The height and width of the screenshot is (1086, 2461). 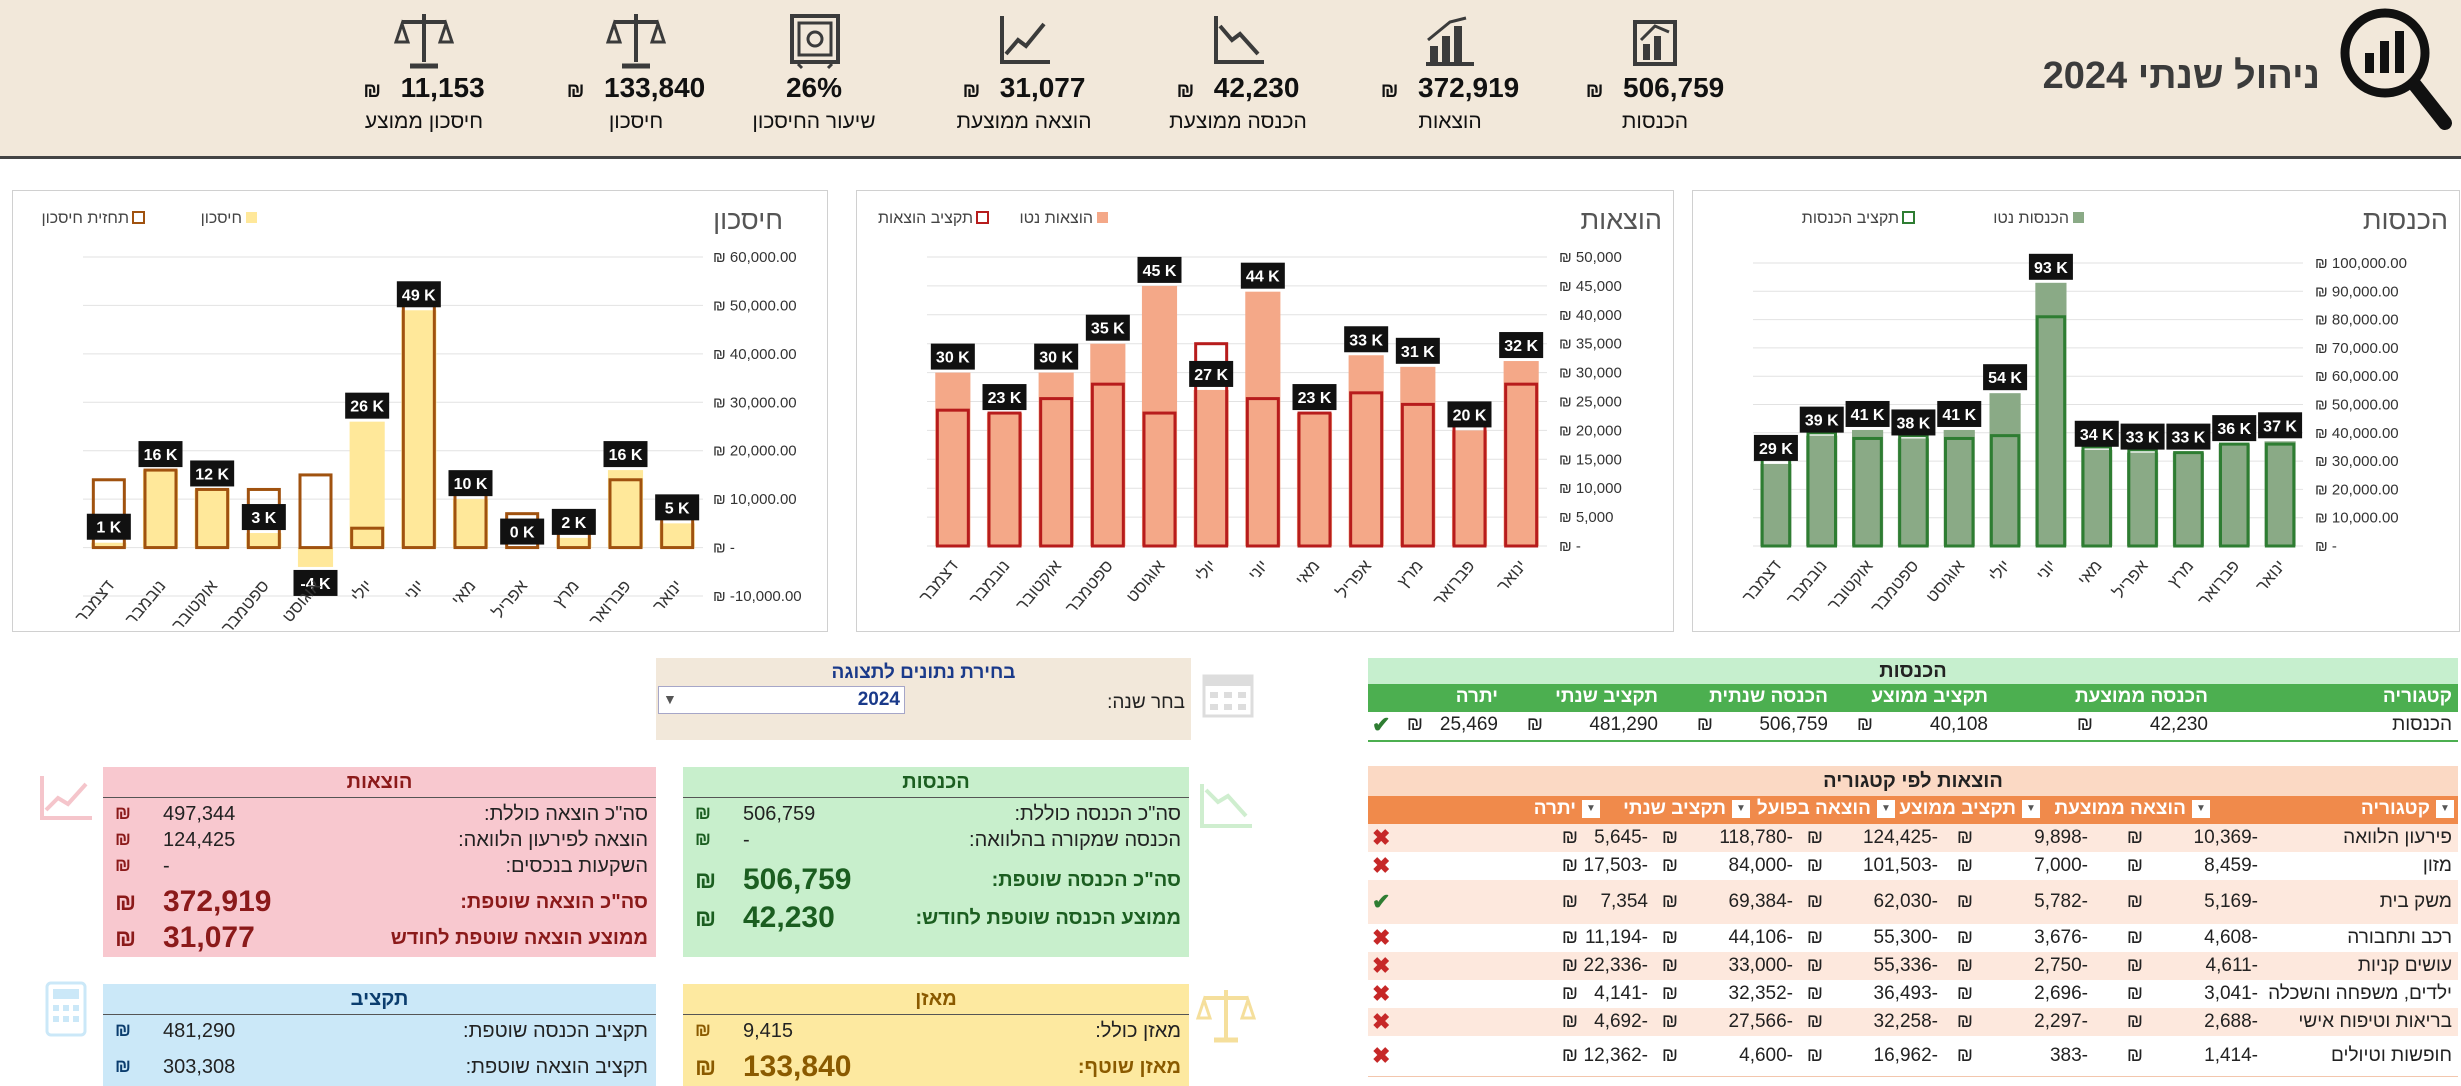 I want to click on box-row-label: סה"כ הוצאה כוללת:, so click(x=566, y=814).